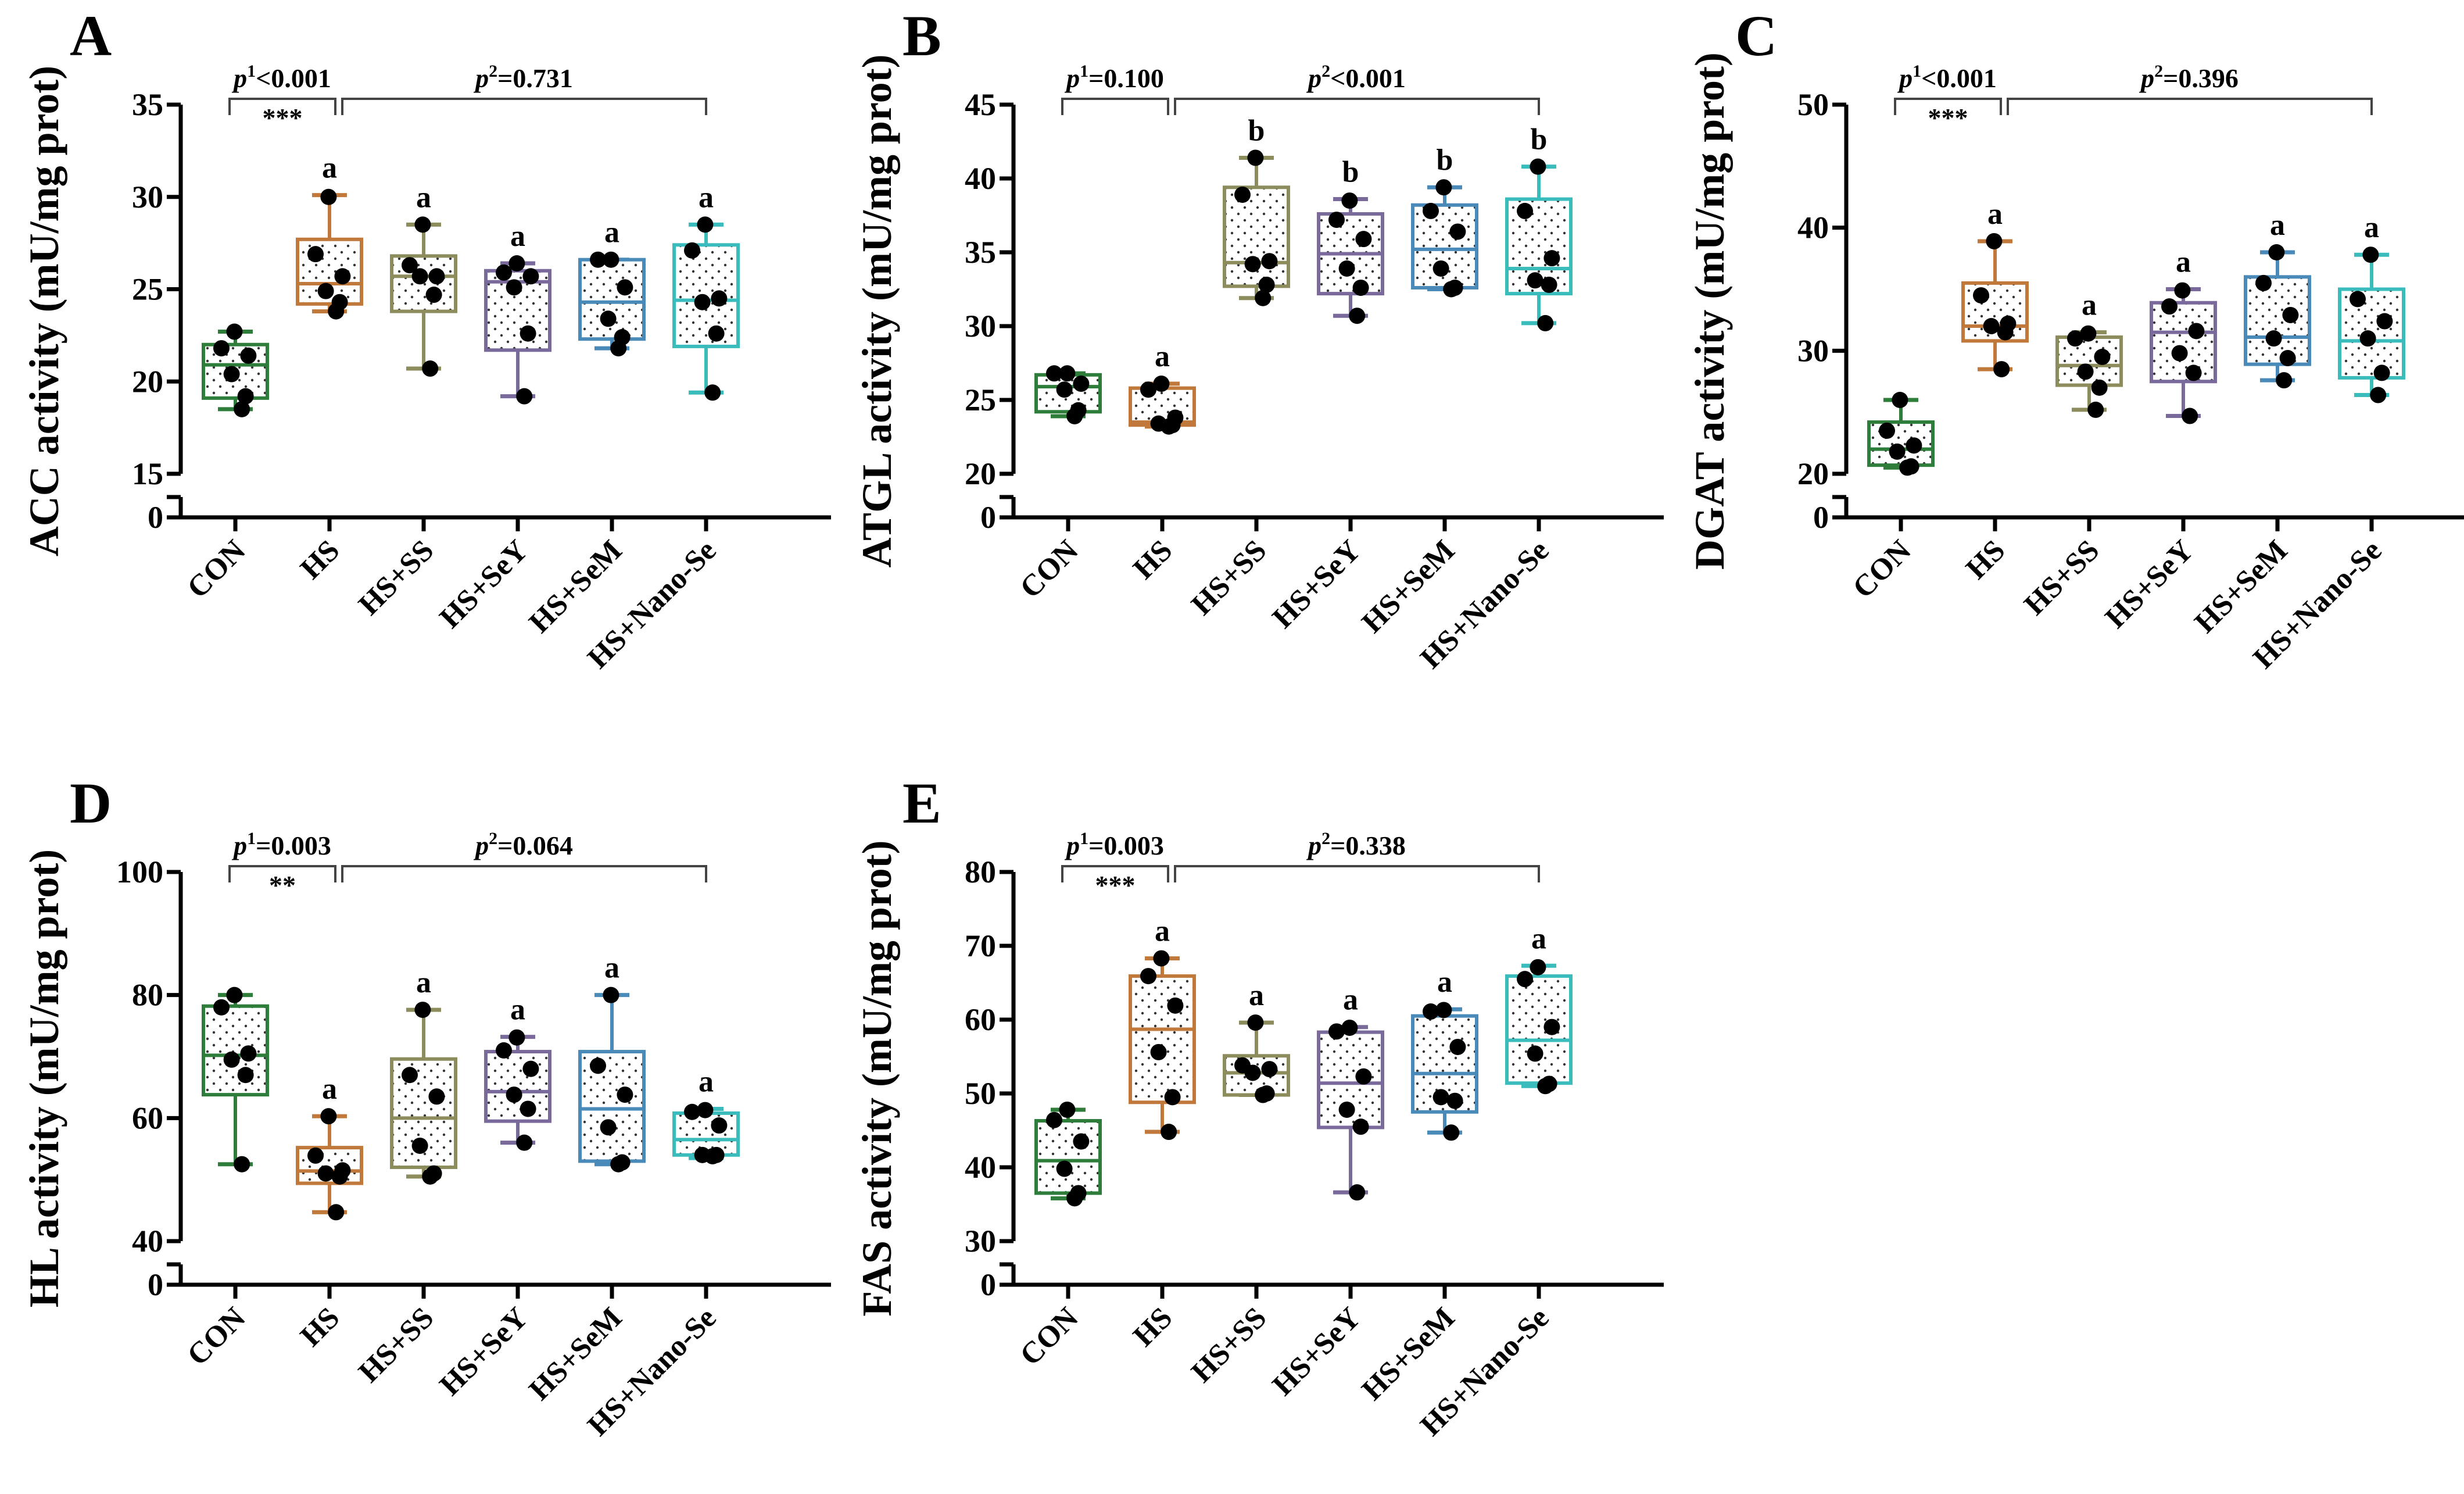  Describe the element at coordinates (1756, 35) in the screenshot. I see `panel-letter: C` at that location.